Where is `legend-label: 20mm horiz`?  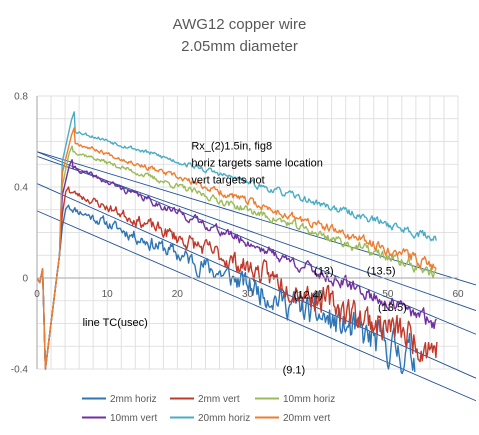
legend-label: 20mm horiz is located at coordinates (224, 418).